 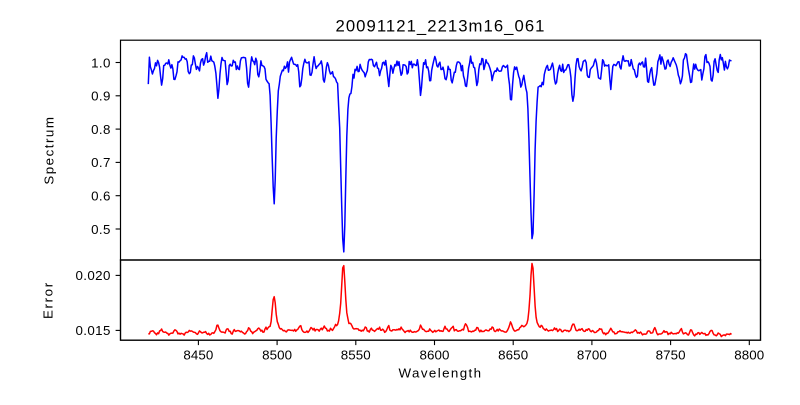 What do you see at coordinates (92, 330) in the screenshot?
I see `svg-text: 0.015` at bounding box center [92, 330].